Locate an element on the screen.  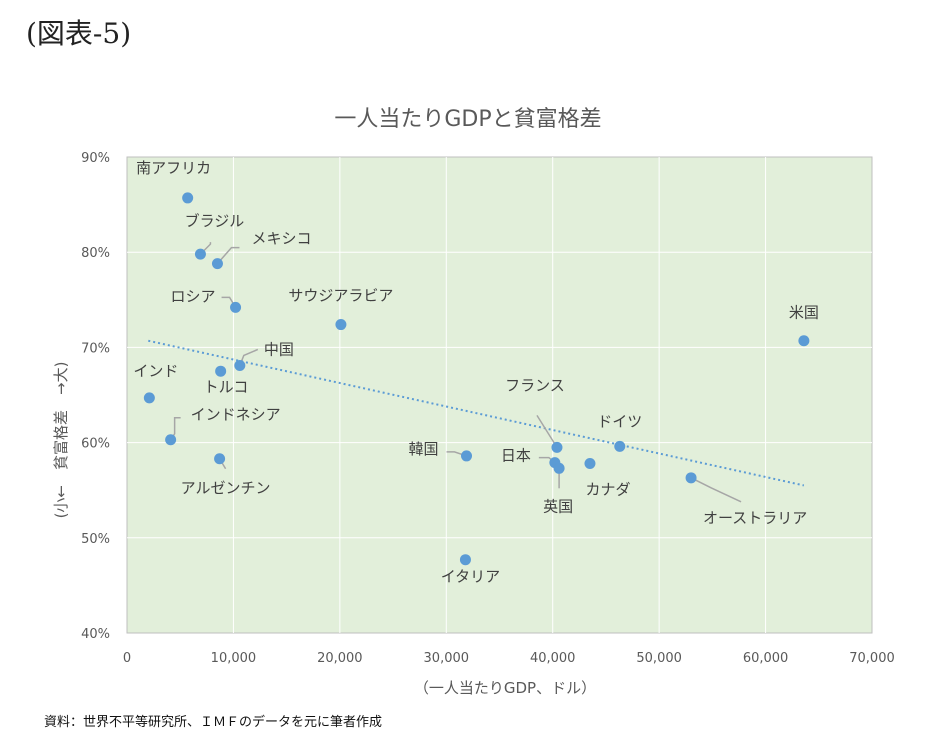
x-tick-label: 60,000 is located at coordinates (766, 658).